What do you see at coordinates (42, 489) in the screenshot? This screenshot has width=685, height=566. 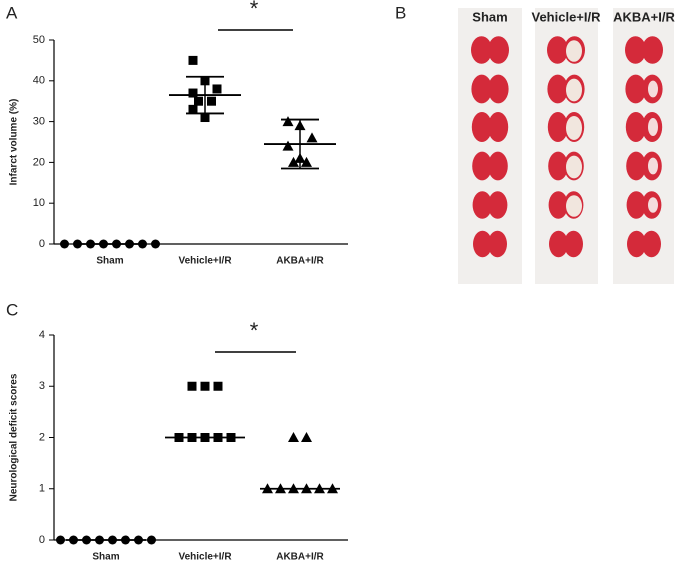 I see `y-tick-label: 1` at bounding box center [42, 489].